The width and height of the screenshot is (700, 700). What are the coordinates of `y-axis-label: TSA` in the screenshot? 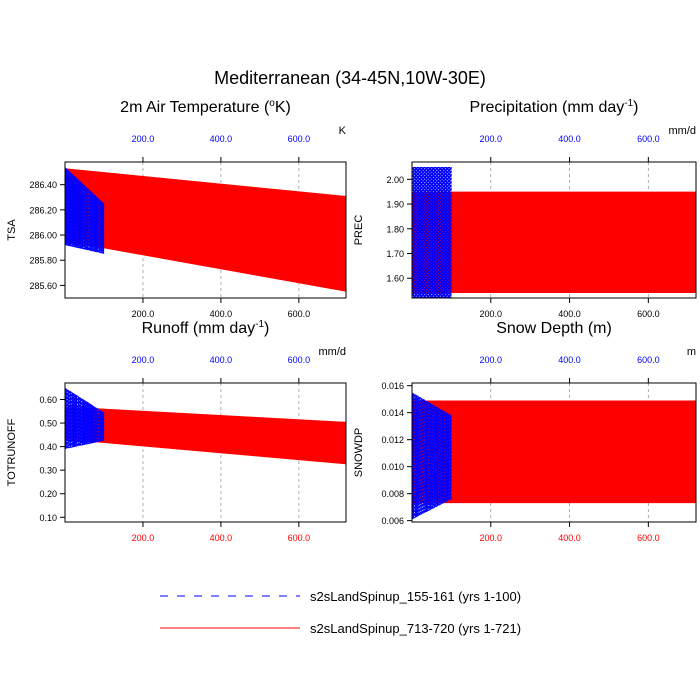 It's located at (12, 230).